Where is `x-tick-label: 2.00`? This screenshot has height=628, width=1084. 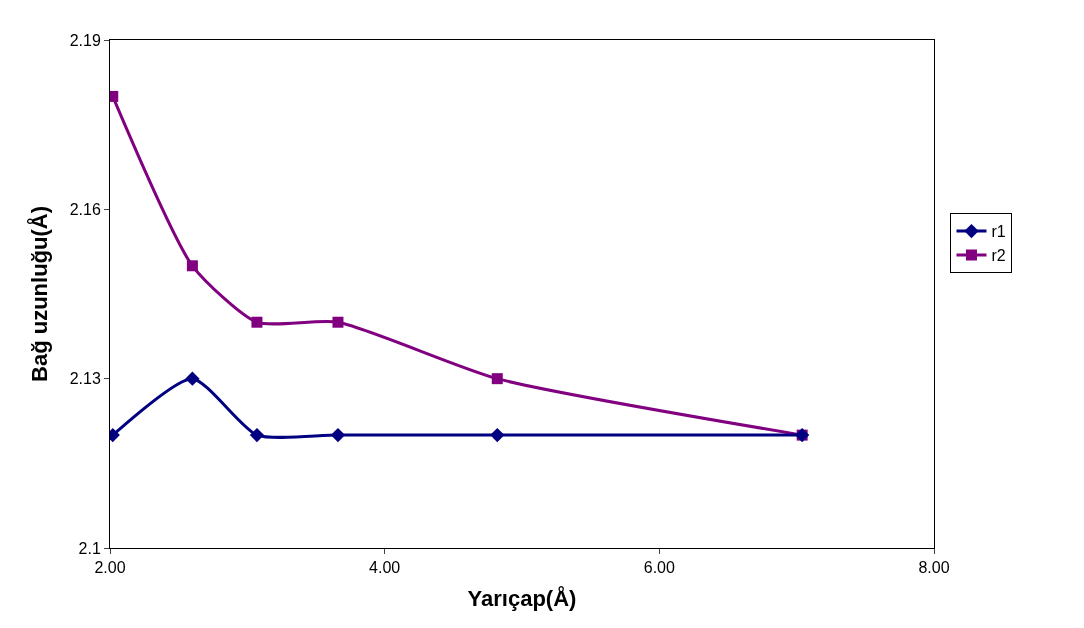 x-tick-label: 2.00 is located at coordinates (110, 568).